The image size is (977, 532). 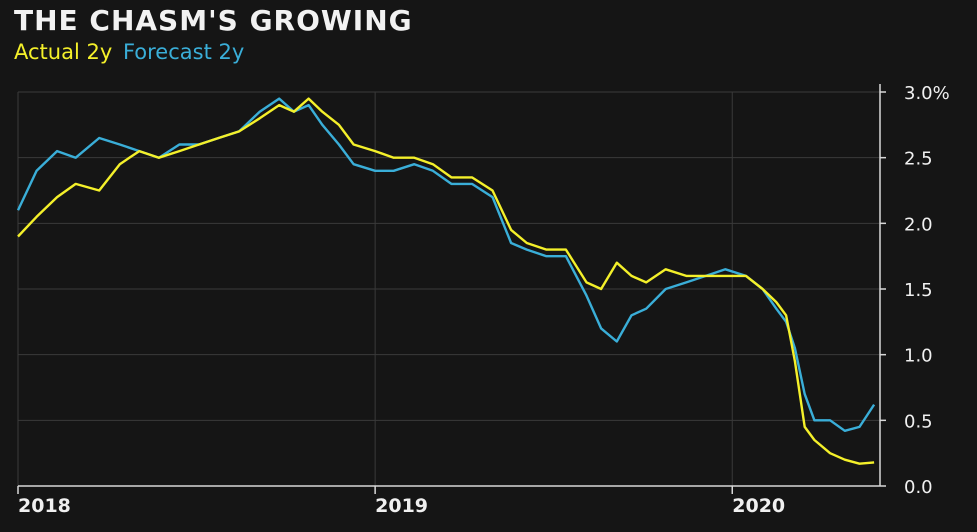 What do you see at coordinates (213, 20) in the screenshot?
I see `chart-title: THE CHASM'S GROWING` at bounding box center [213, 20].